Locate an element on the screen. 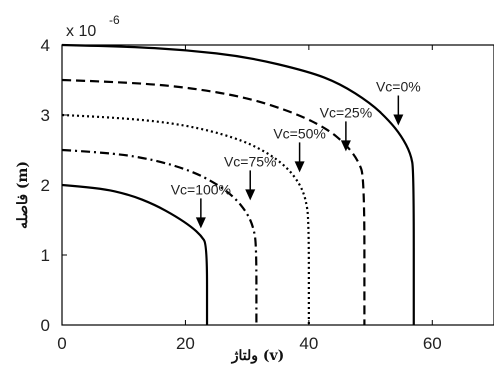 The height and width of the screenshot is (367, 494). annotation-label: Vc=25% is located at coordinates (346, 112).